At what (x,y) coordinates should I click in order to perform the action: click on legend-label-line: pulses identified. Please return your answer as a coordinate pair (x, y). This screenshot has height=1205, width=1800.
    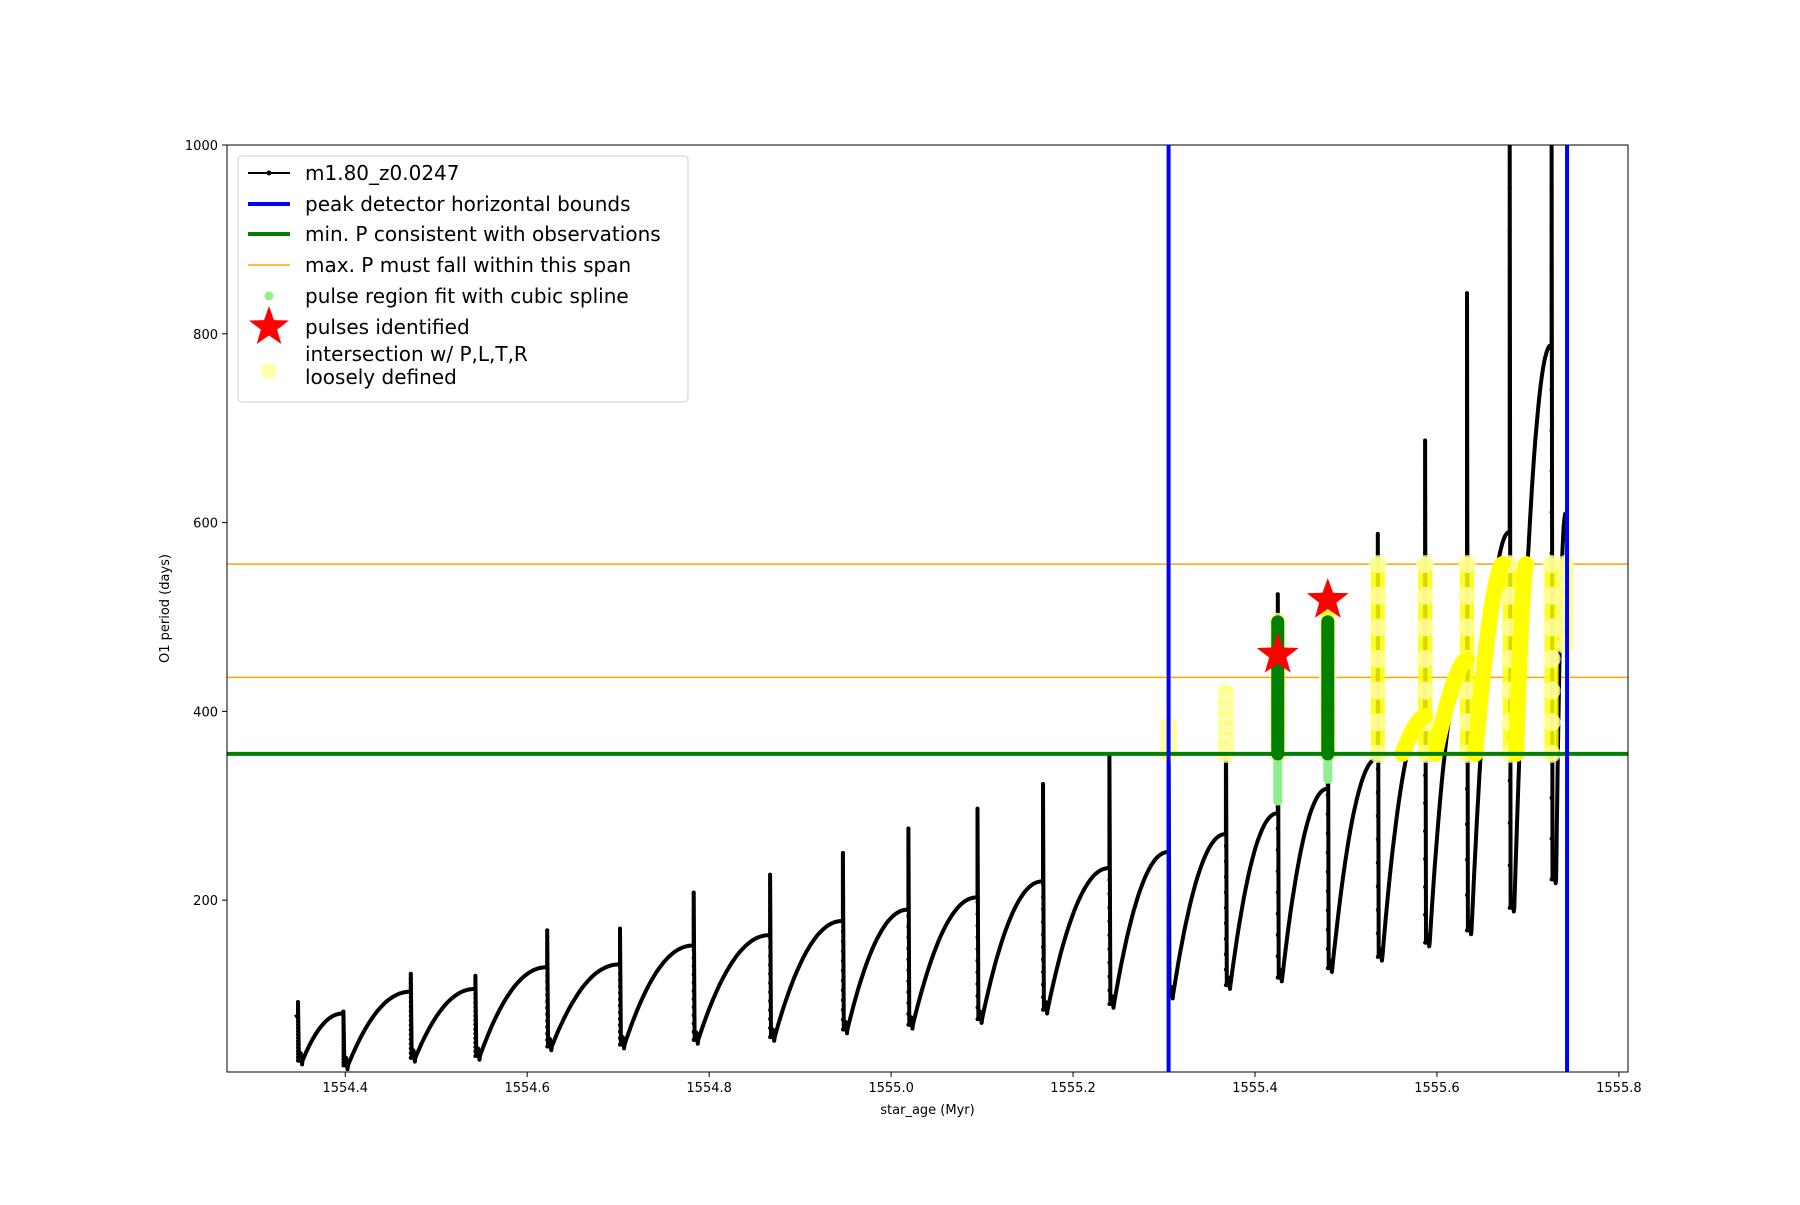
    Looking at the image, I should click on (387, 327).